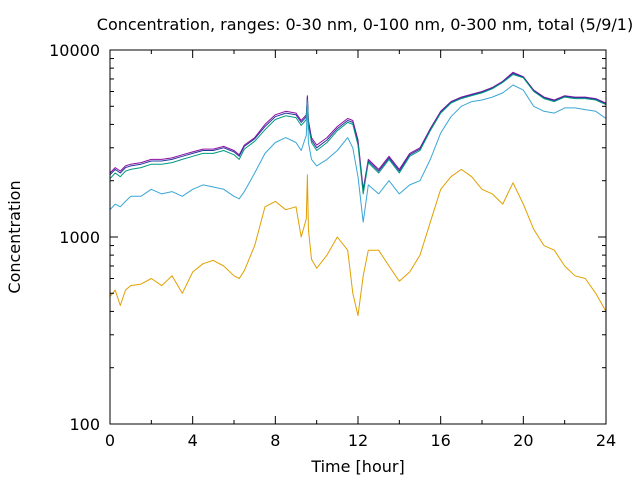  What do you see at coordinates (358, 440) in the screenshot?
I see `x-tick-label: 12` at bounding box center [358, 440].